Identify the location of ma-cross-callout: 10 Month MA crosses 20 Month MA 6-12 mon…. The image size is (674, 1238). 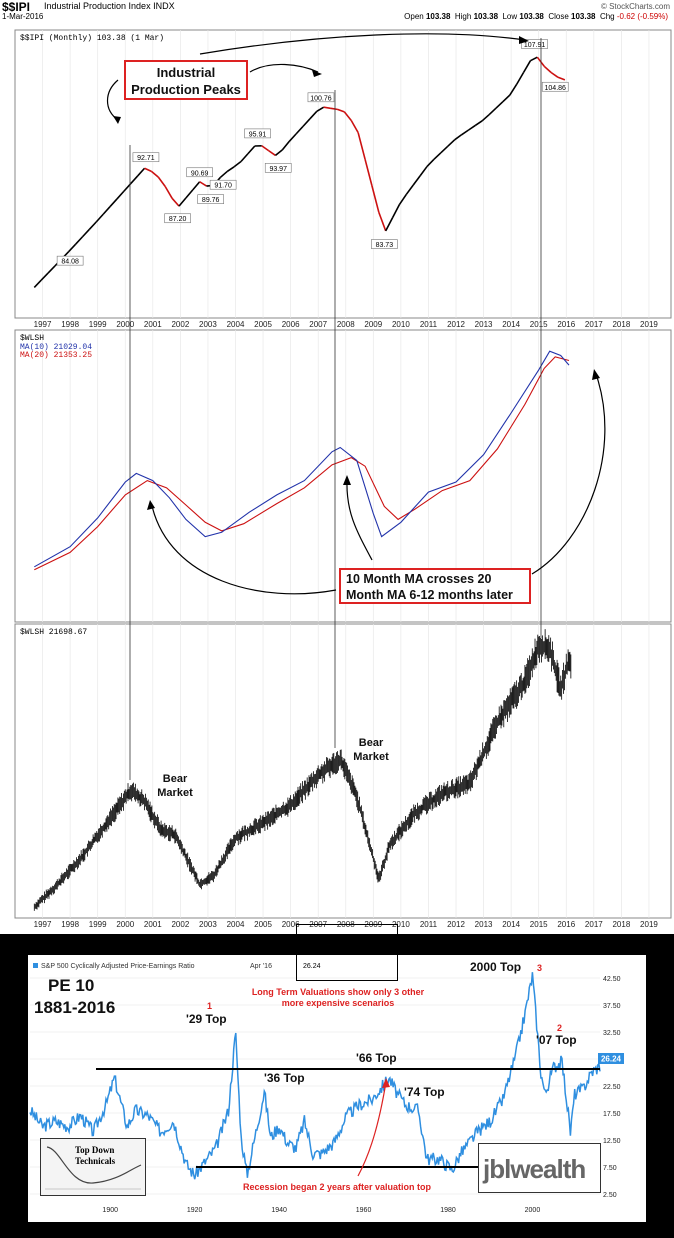
(435, 586).